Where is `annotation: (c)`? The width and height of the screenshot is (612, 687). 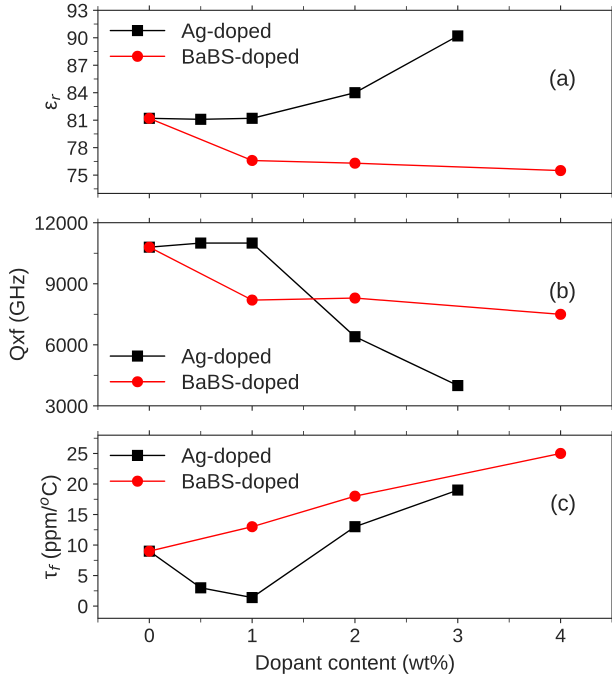 annotation: (c) is located at coordinates (563, 505).